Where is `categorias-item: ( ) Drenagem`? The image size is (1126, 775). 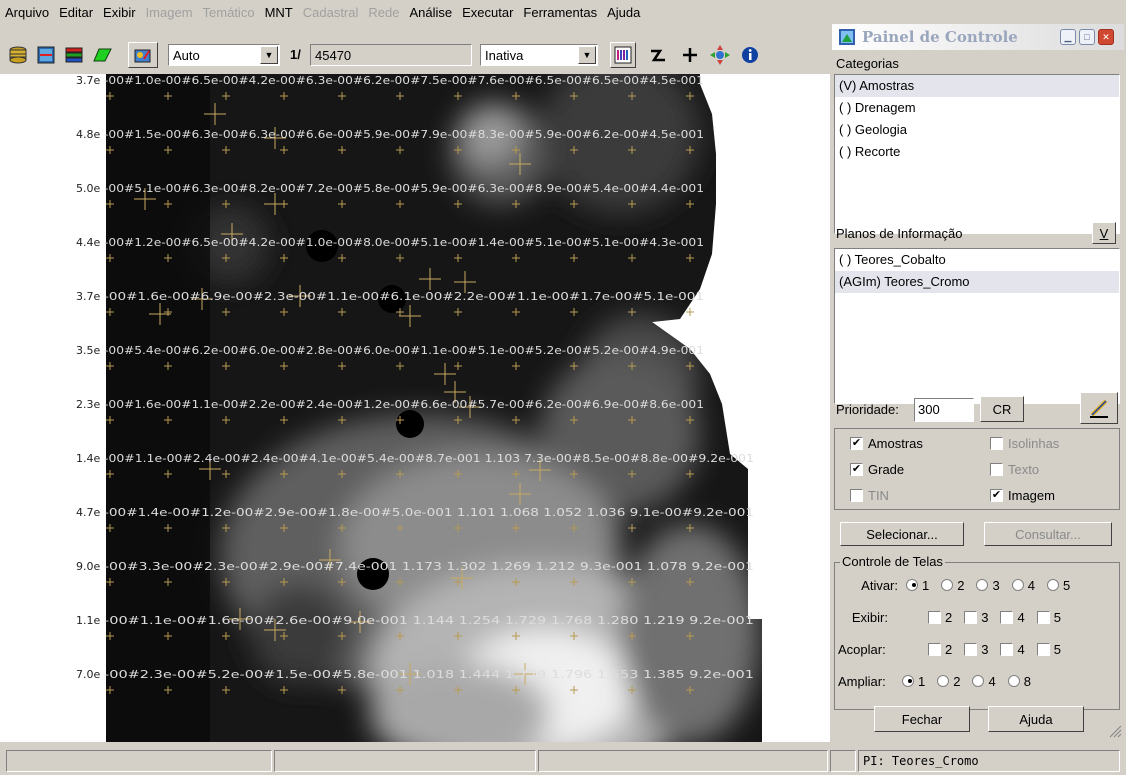 categorias-item: ( ) Drenagem is located at coordinates (877, 107).